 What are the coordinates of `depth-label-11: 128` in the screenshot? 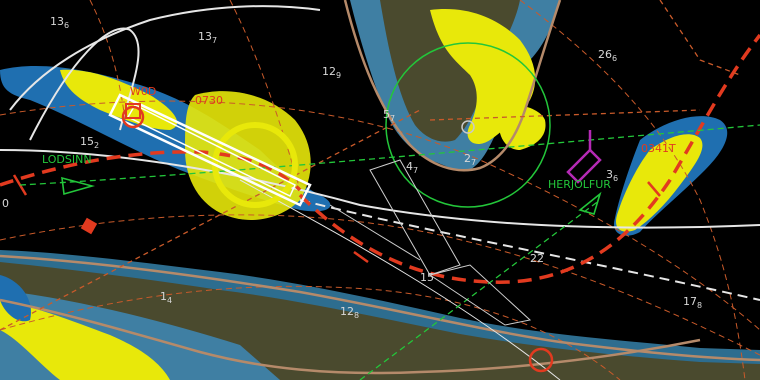 It's located at (349, 312).